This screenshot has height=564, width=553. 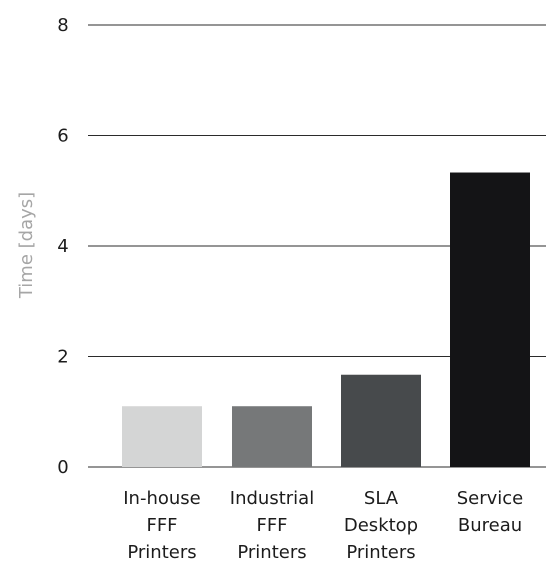 I want to click on x-category-label: In-house, so click(x=162, y=498).